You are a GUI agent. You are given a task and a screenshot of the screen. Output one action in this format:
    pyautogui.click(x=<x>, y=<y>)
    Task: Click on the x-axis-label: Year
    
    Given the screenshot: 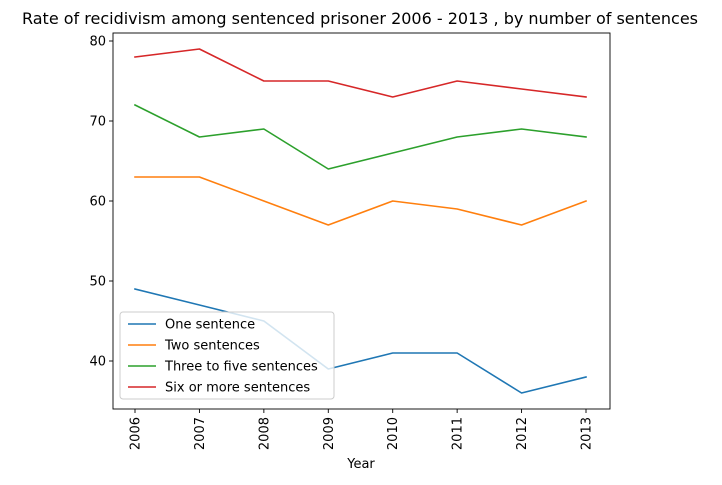 What is the action you would take?
    pyautogui.click(x=360, y=464)
    